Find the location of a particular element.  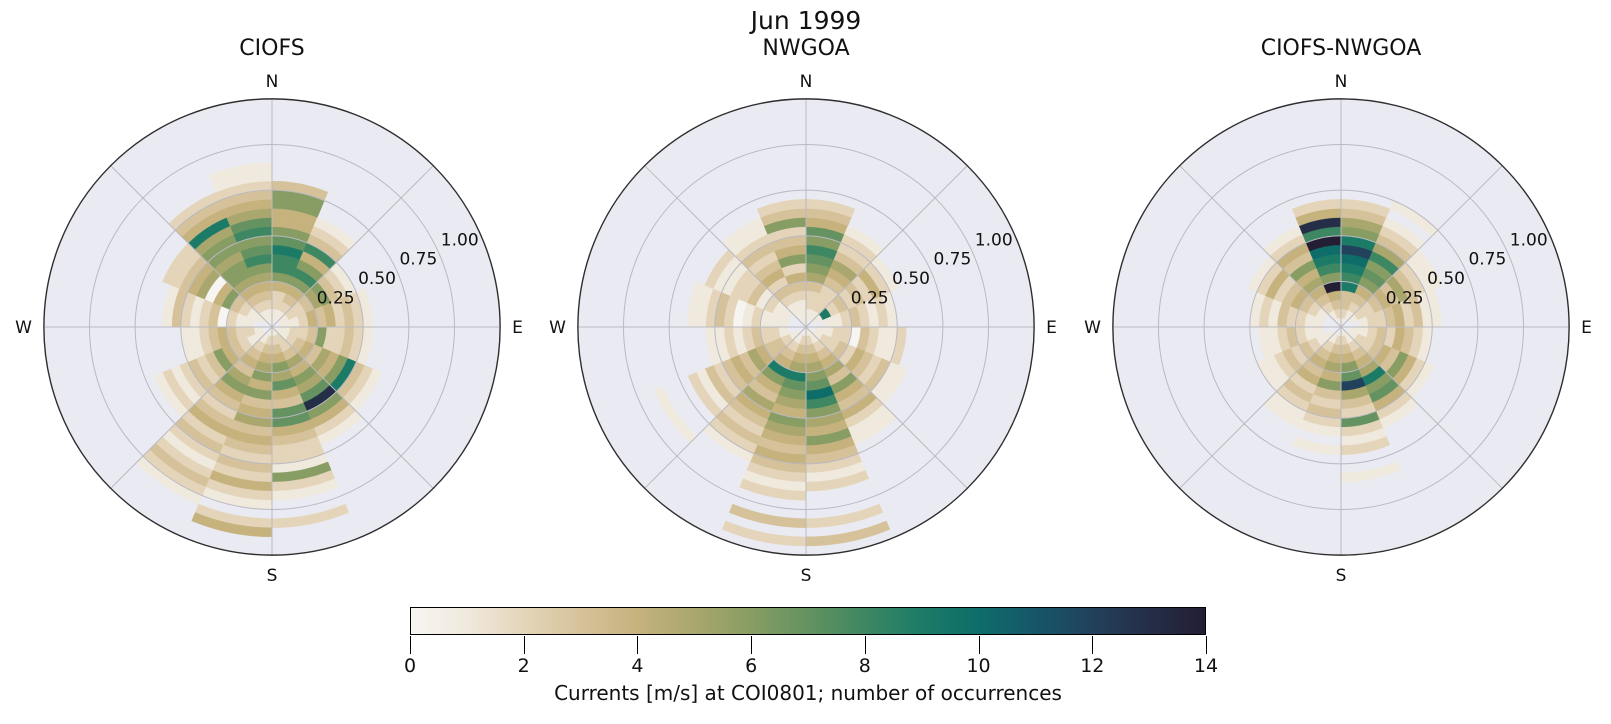

panel-title-ciofs-nwgoa: CIOFS-NWGOA is located at coordinates (1341, 48).